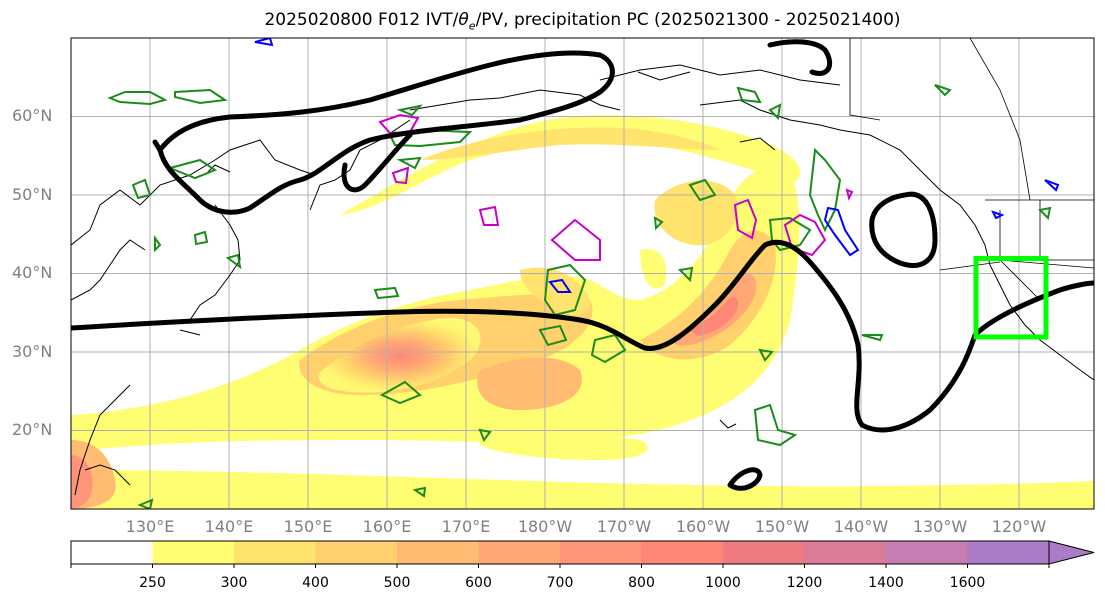 The width and height of the screenshot is (1105, 603). Describe the element at coordinates (967, 583) in the screenshot. I see `colorbar-label-1600: 1600` at that location.